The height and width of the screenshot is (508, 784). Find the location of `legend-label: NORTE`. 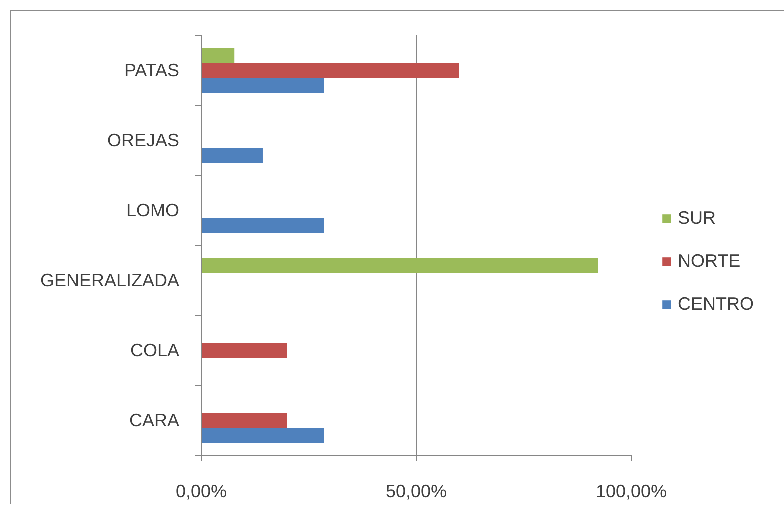

legend-label: NORTE is located at coordinates (709, 261).